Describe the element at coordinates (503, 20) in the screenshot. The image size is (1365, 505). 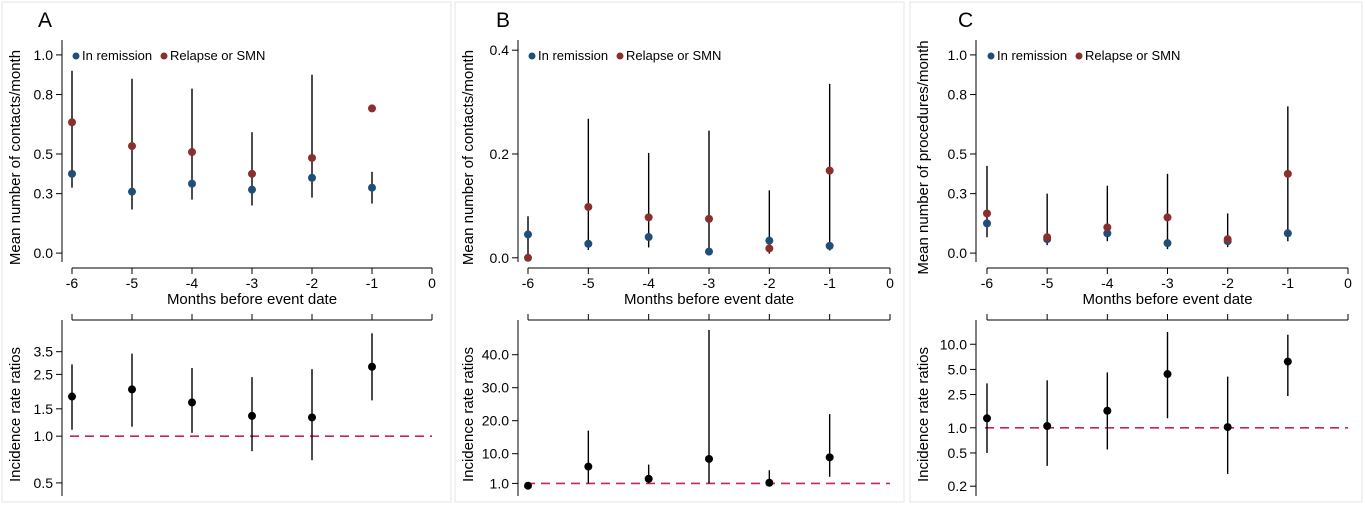
I see `panel-letter: B` at that location.